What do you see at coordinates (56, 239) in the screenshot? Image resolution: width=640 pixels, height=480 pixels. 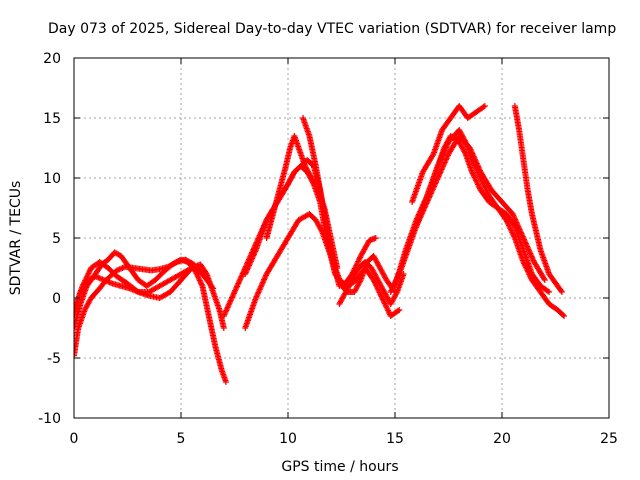 I see `y-tick-label: 5` at bounding box center [56, 239].